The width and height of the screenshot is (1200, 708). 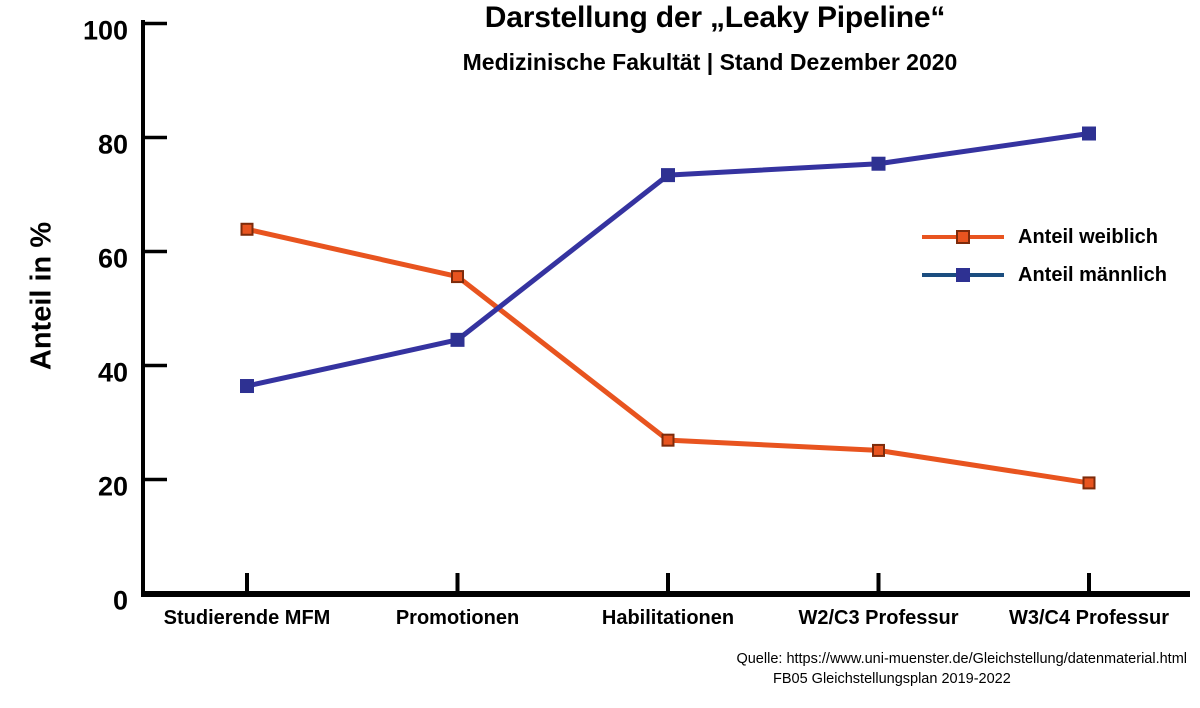 I want to click on legend: Anteil weiblich Anteil männlich, so click(x=1044, y=256).